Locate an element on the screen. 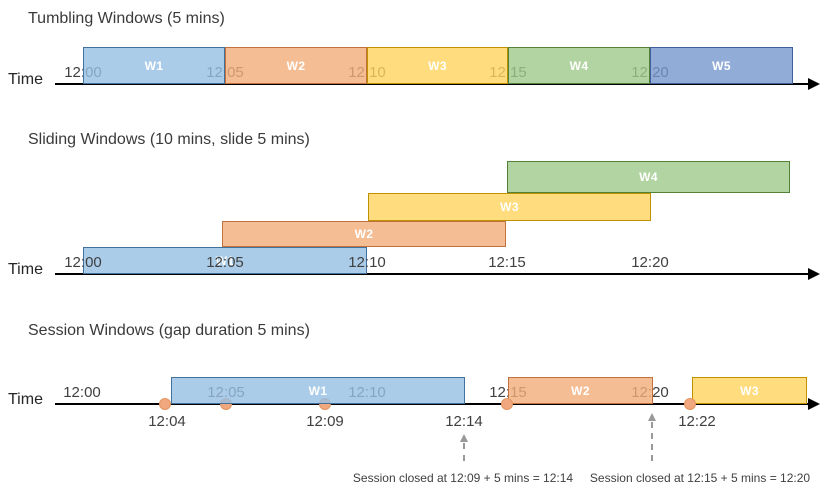 Image resolution: width=829 pixels, height=498 pixels. section-title: Session Windows (gap duration 5 mins) is located at coordinates (169, 330).